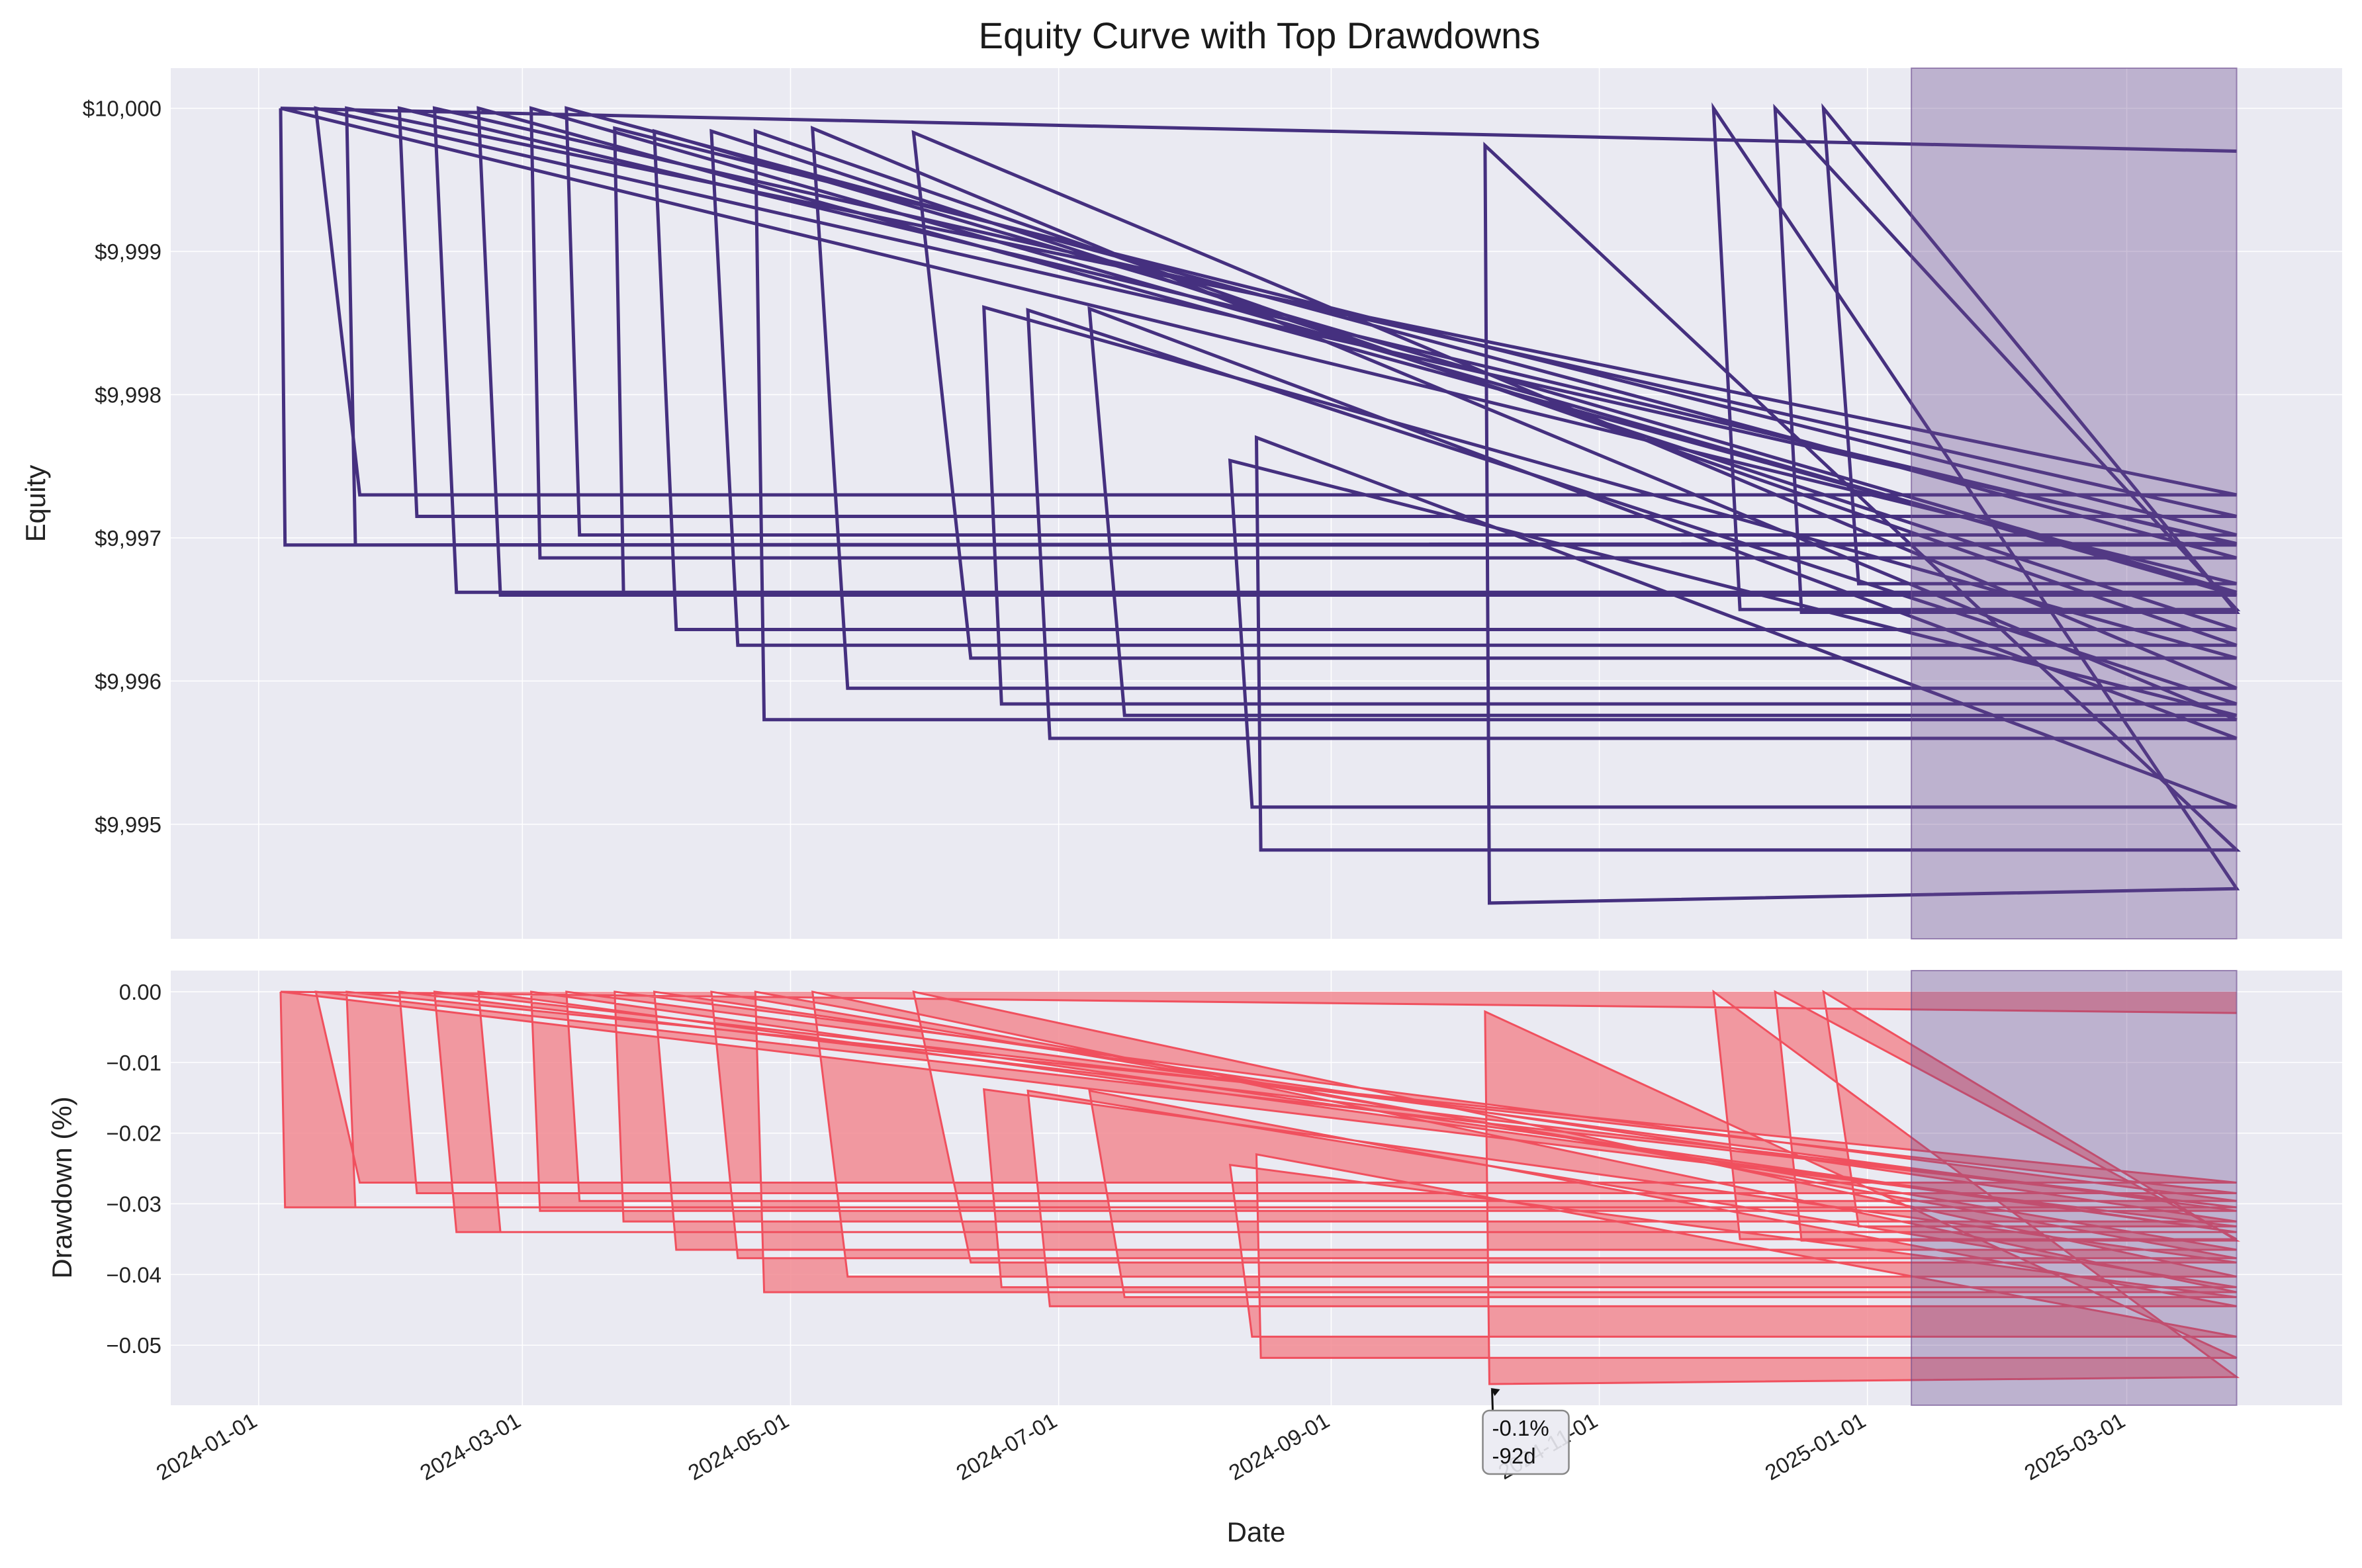  I want to click on max-drawdown-annotation: -0.1% -92d, so click(1526, 1431).